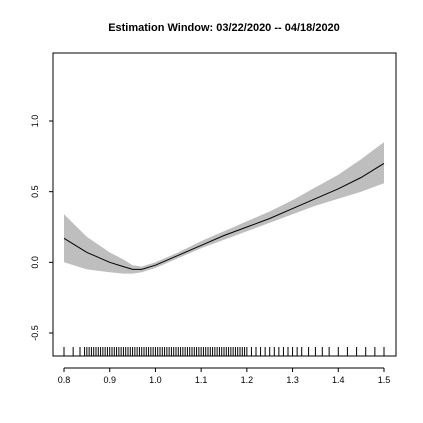 Image resolution: width=423 pixels, height=423 pixels. What do you see at coordinates (35, 333) in the screenshot?
I see `y-tick-label: -0.5` at bounding box center [35, 333].